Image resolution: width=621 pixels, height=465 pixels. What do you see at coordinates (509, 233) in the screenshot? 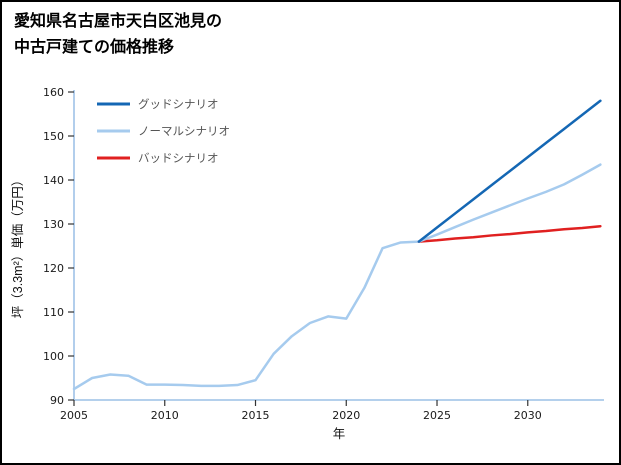
I see `series-line-bad-scenario` at bounding box center [509, 233].